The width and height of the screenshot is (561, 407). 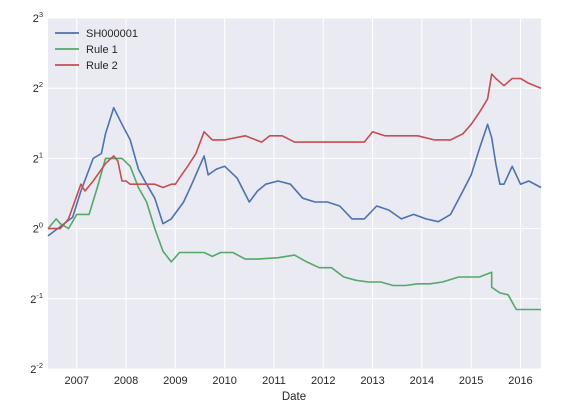 What do you see at coordinates (38, 157) in the screenshot?
I see `y-tick-label: 21` at bounding box center [38, 157].